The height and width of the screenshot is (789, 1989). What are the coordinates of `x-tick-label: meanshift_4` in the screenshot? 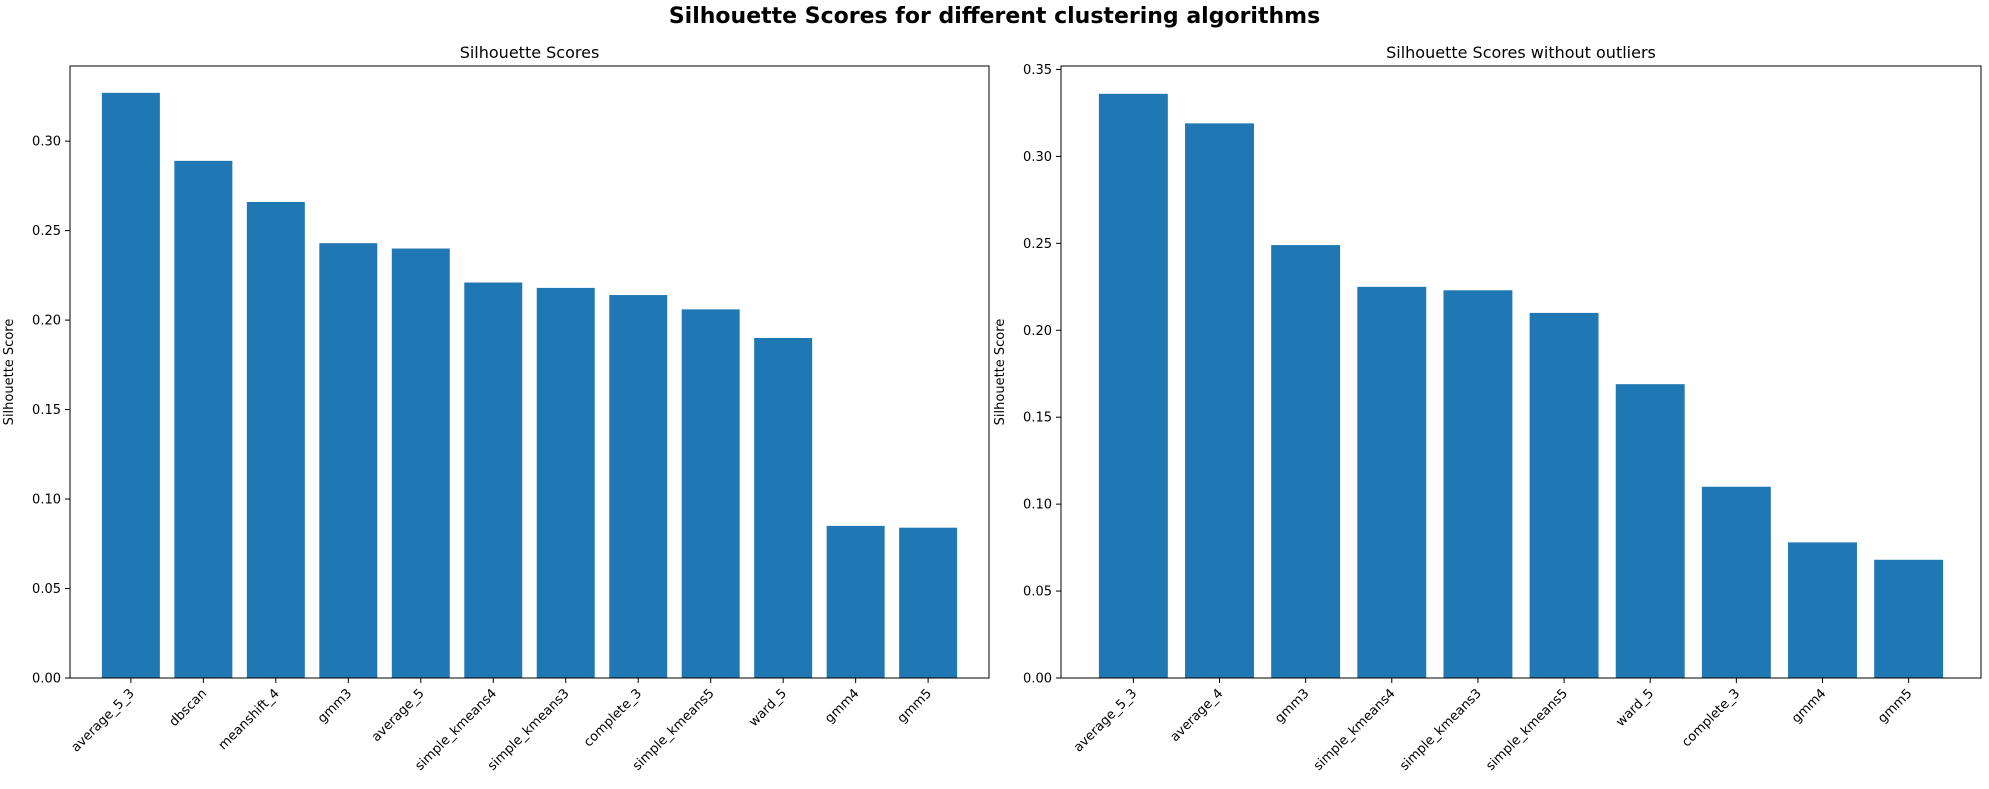 It's located at (249, 719).